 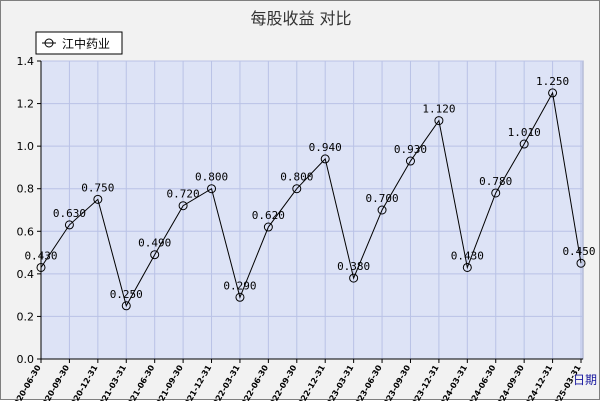 I want to click on data-label: 0.450, so click(x=578, y=251).